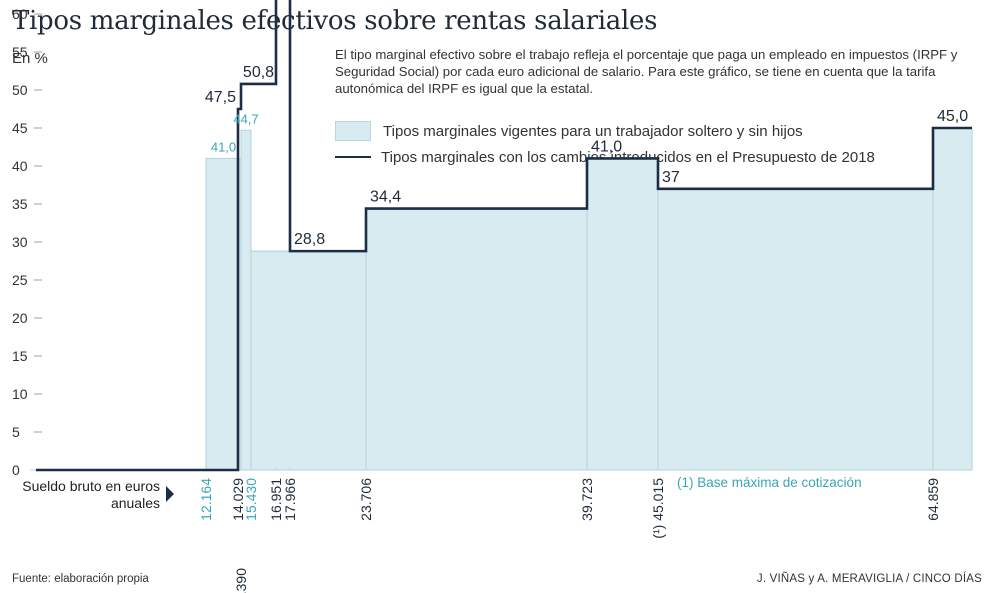  Describe the element at coordinates (671, 177) in the screenshot. I see `data-label: 37` at that location.